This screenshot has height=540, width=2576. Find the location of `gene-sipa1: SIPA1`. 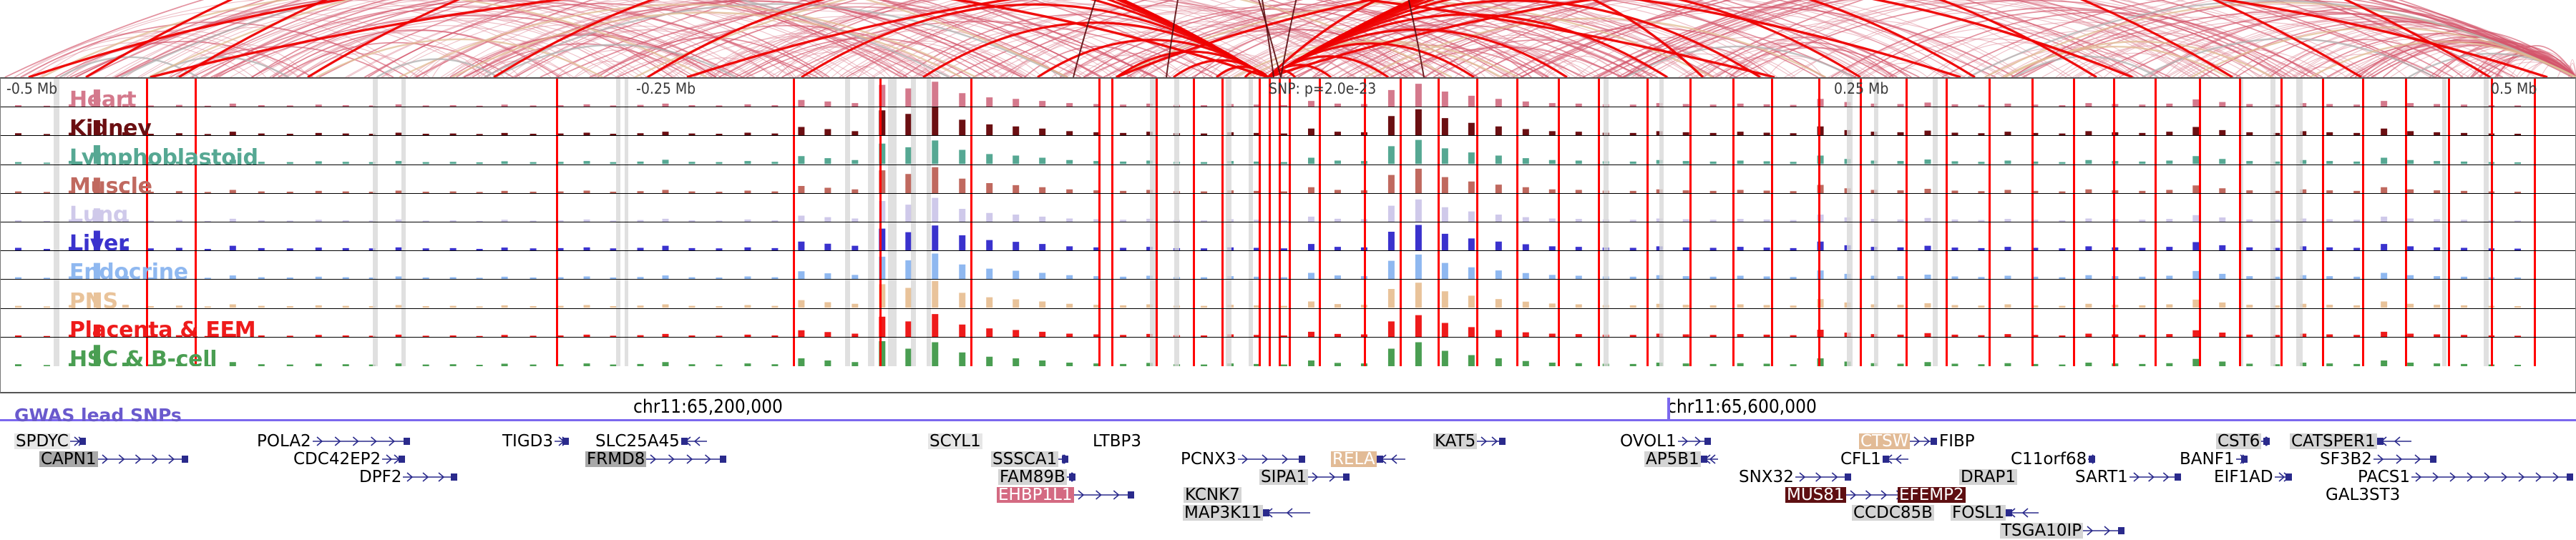

gene-sipa1: SIPA1 is located at coordinates (1304, 477).